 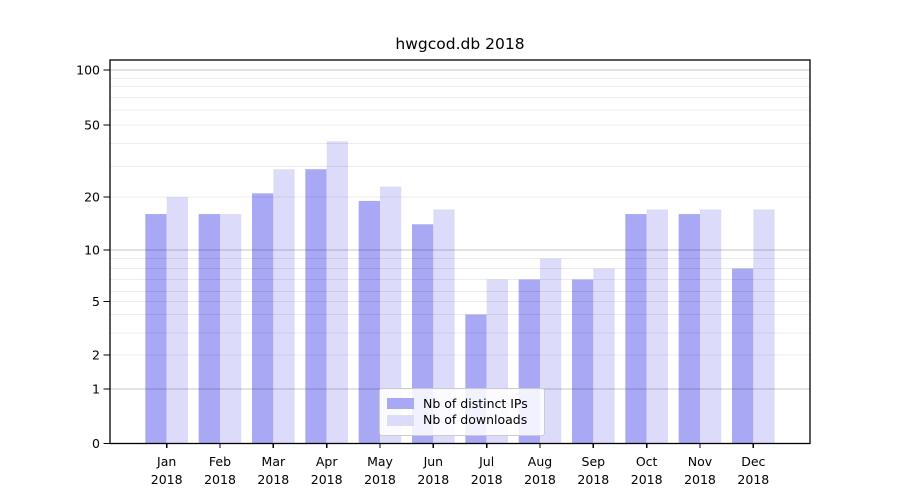 What do you see at coordinates (284, 306) in the screenshot?
I see `bar-nb-of-downloads-mar-2018` at bounding box center [284, 306].